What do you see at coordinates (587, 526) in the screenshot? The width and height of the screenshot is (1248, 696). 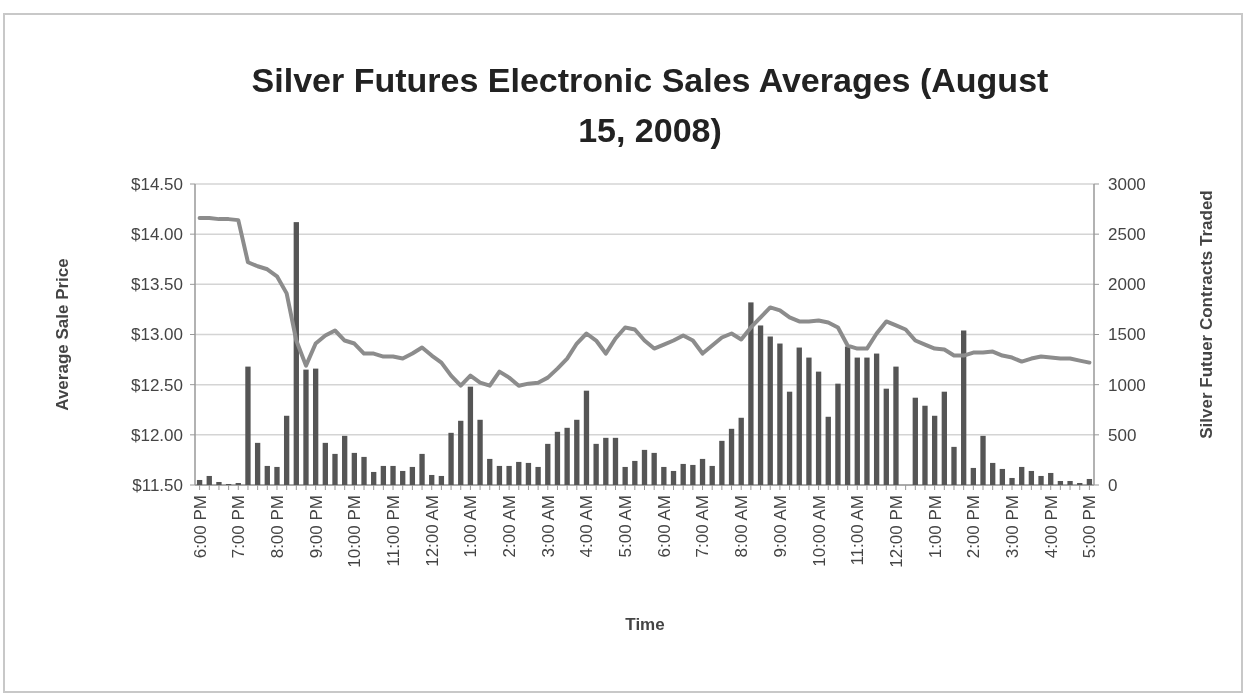 I see `x-tick-label: 4:00 AM` at bounding box center [587, 526].